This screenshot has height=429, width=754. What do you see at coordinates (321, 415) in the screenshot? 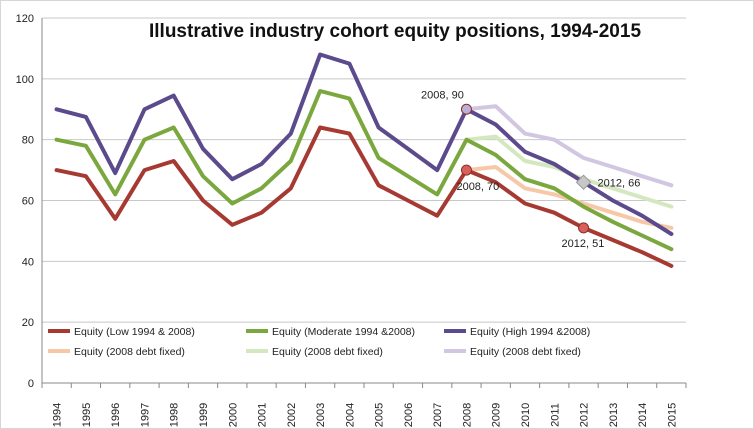
I see `x-tick-label: 2003` at bounding box center [321, 415].